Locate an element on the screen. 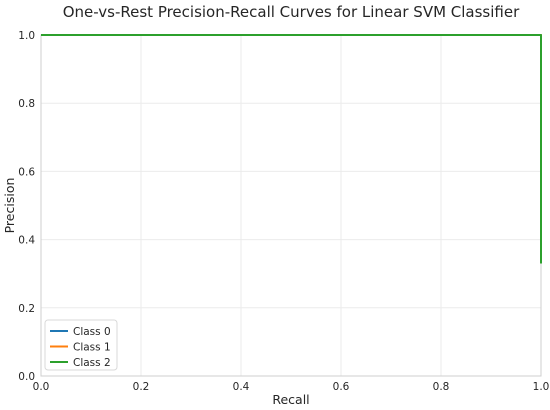 The height and width of the screenshot is (410, 550). y-tick-label: 0.4 is located at coordinates (26, 241).